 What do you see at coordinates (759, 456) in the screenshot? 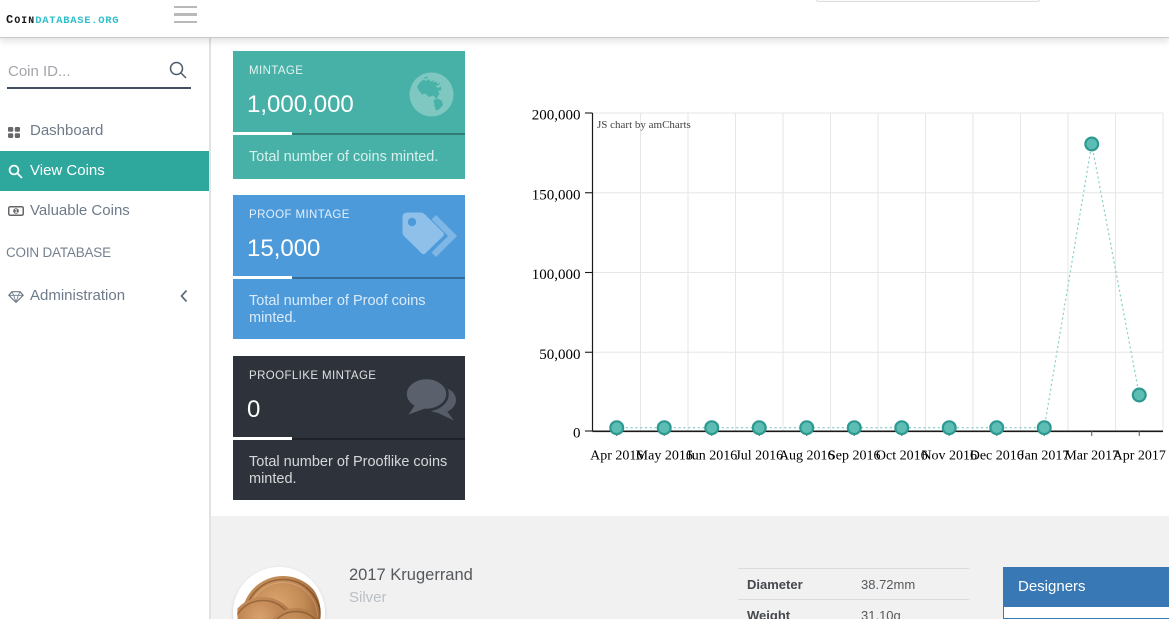
I see `svg-text: Jul 2016` at bounding box center [759, 456].